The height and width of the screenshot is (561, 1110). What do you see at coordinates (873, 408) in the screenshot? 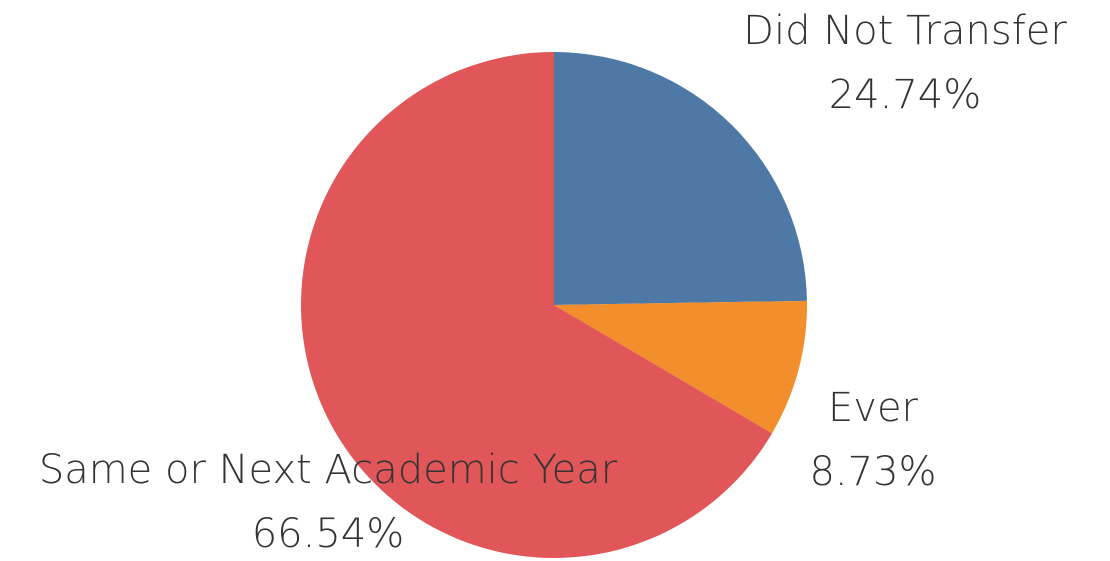
I see `slice-label: Ever` at bounding box center [873, 408].